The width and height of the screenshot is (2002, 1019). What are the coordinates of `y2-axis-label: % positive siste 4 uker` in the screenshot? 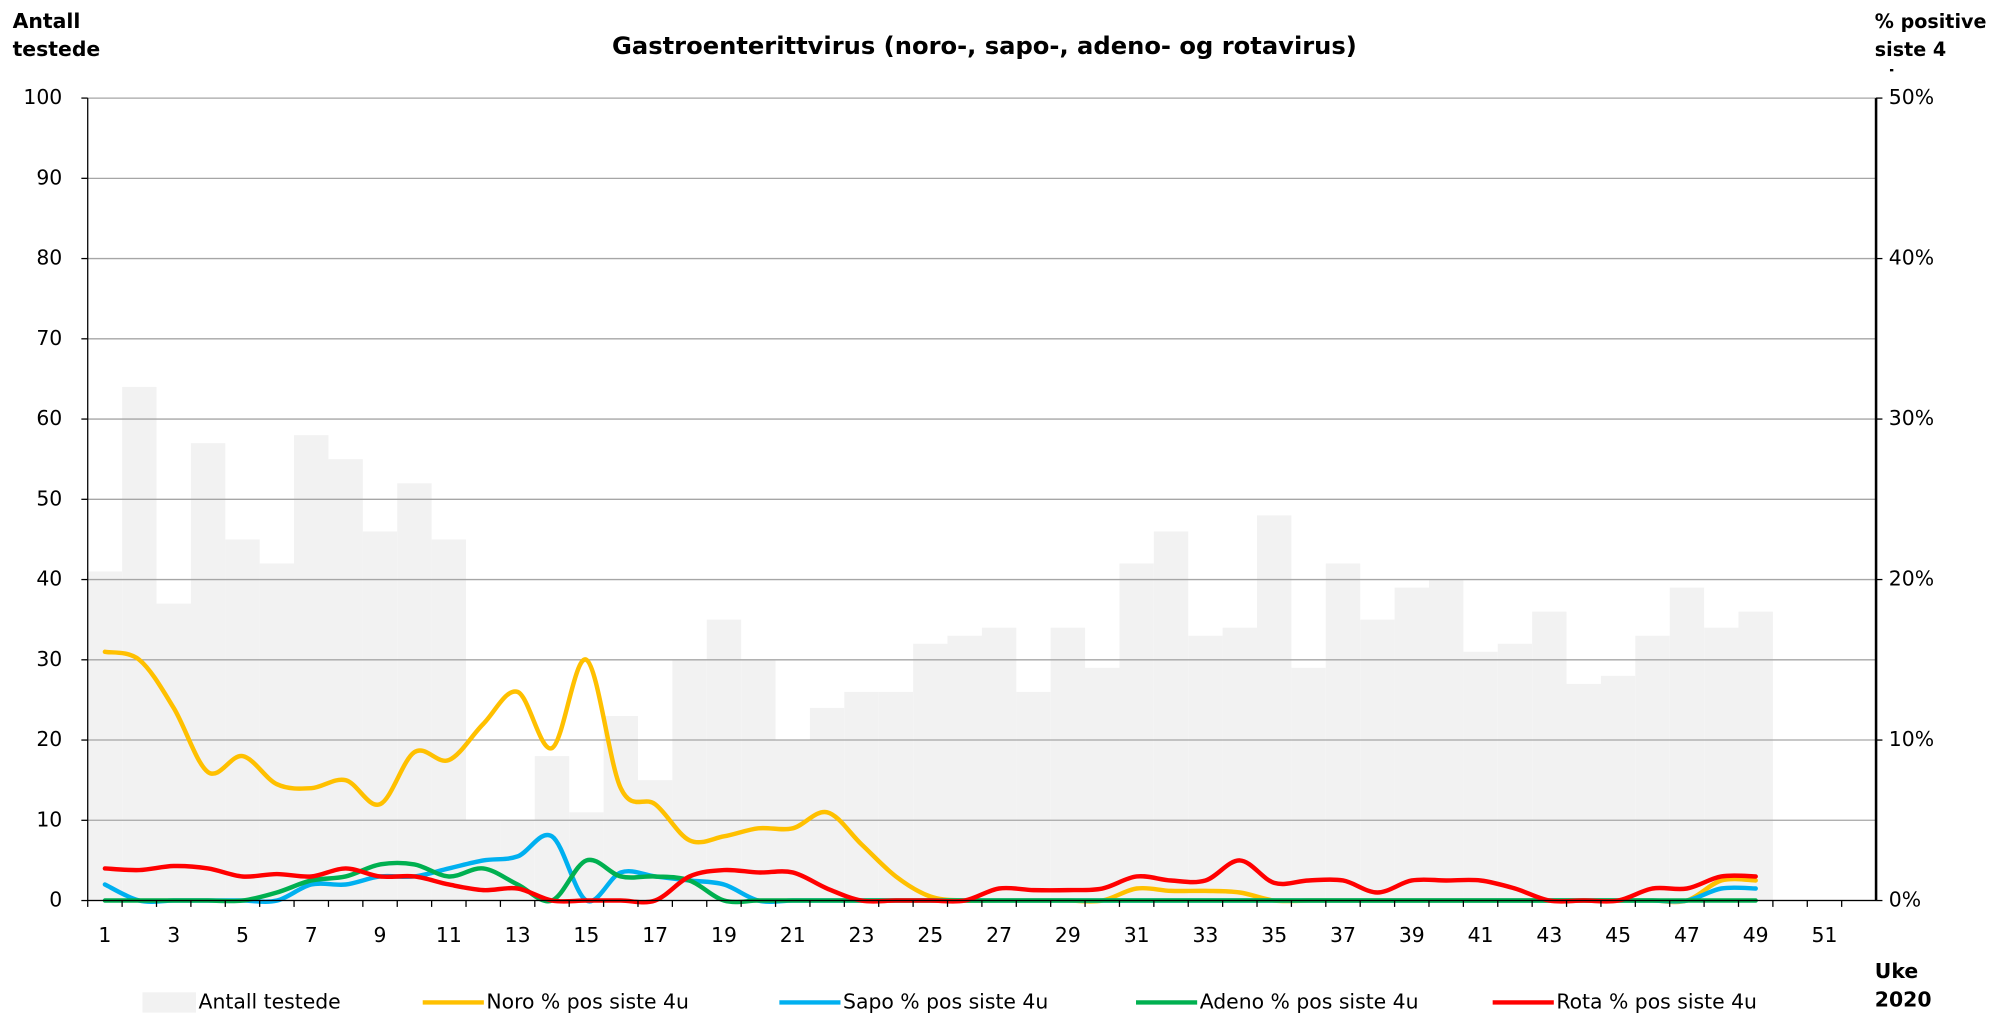 It's located at (1930, 40).